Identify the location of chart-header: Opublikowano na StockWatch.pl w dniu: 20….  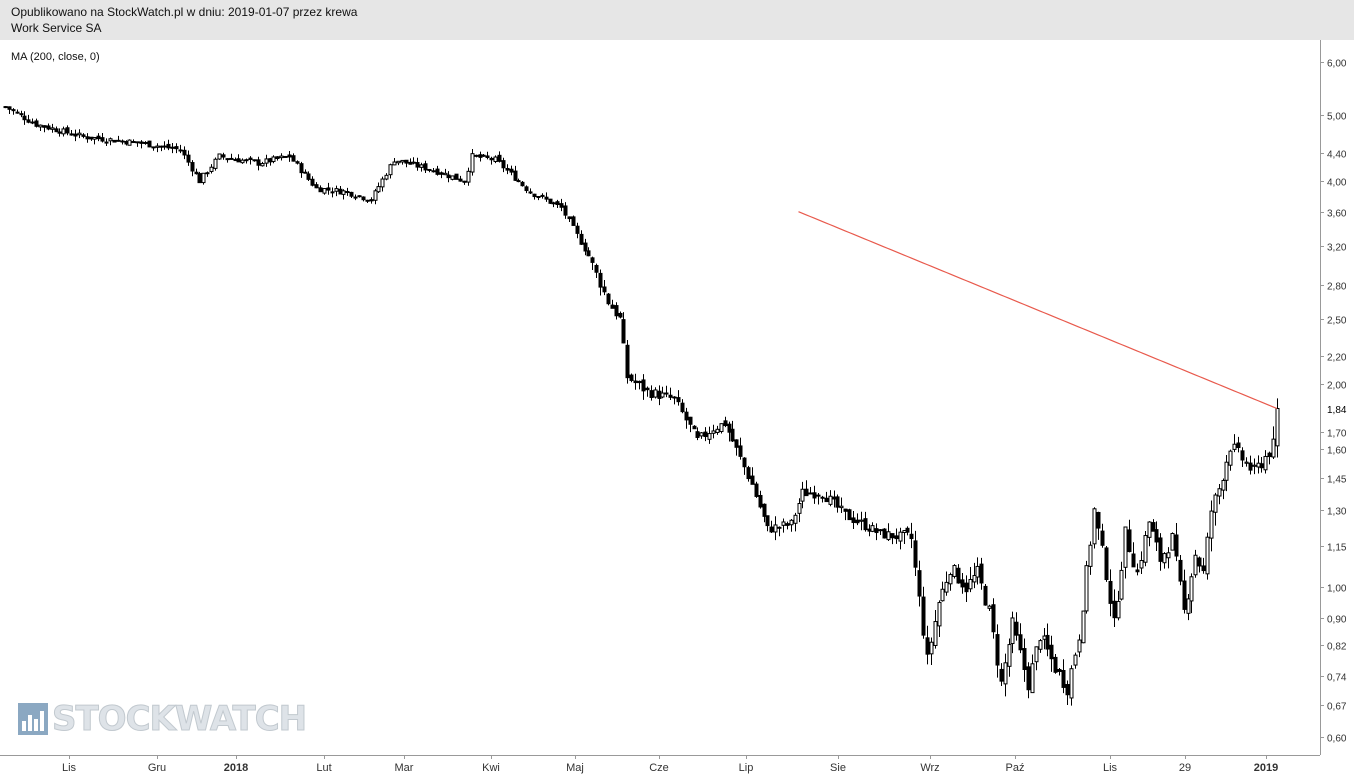
(677, 20).